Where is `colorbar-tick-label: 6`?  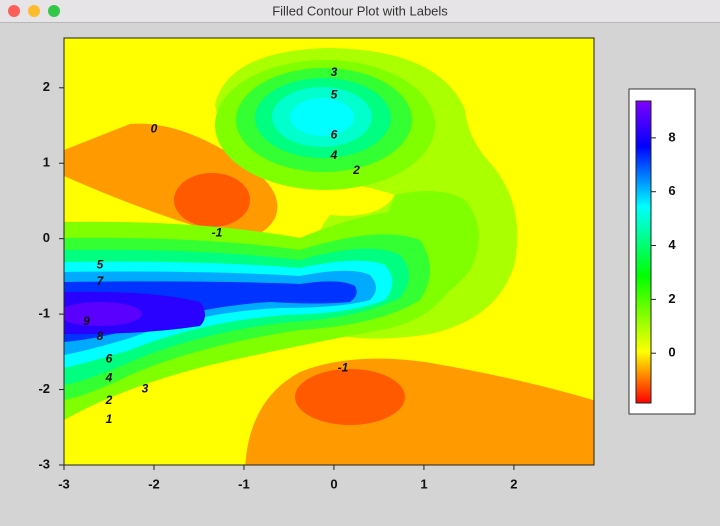 colorbar-tick-label: 6 is located at coordinates (671, 190).